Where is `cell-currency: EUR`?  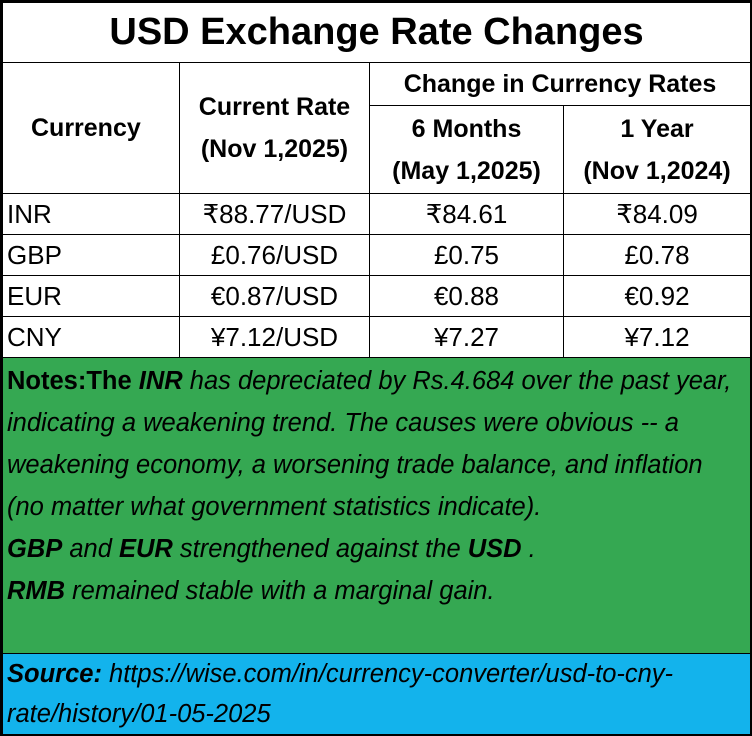 cell-currency: EUR is located at coordinates (91, 296).